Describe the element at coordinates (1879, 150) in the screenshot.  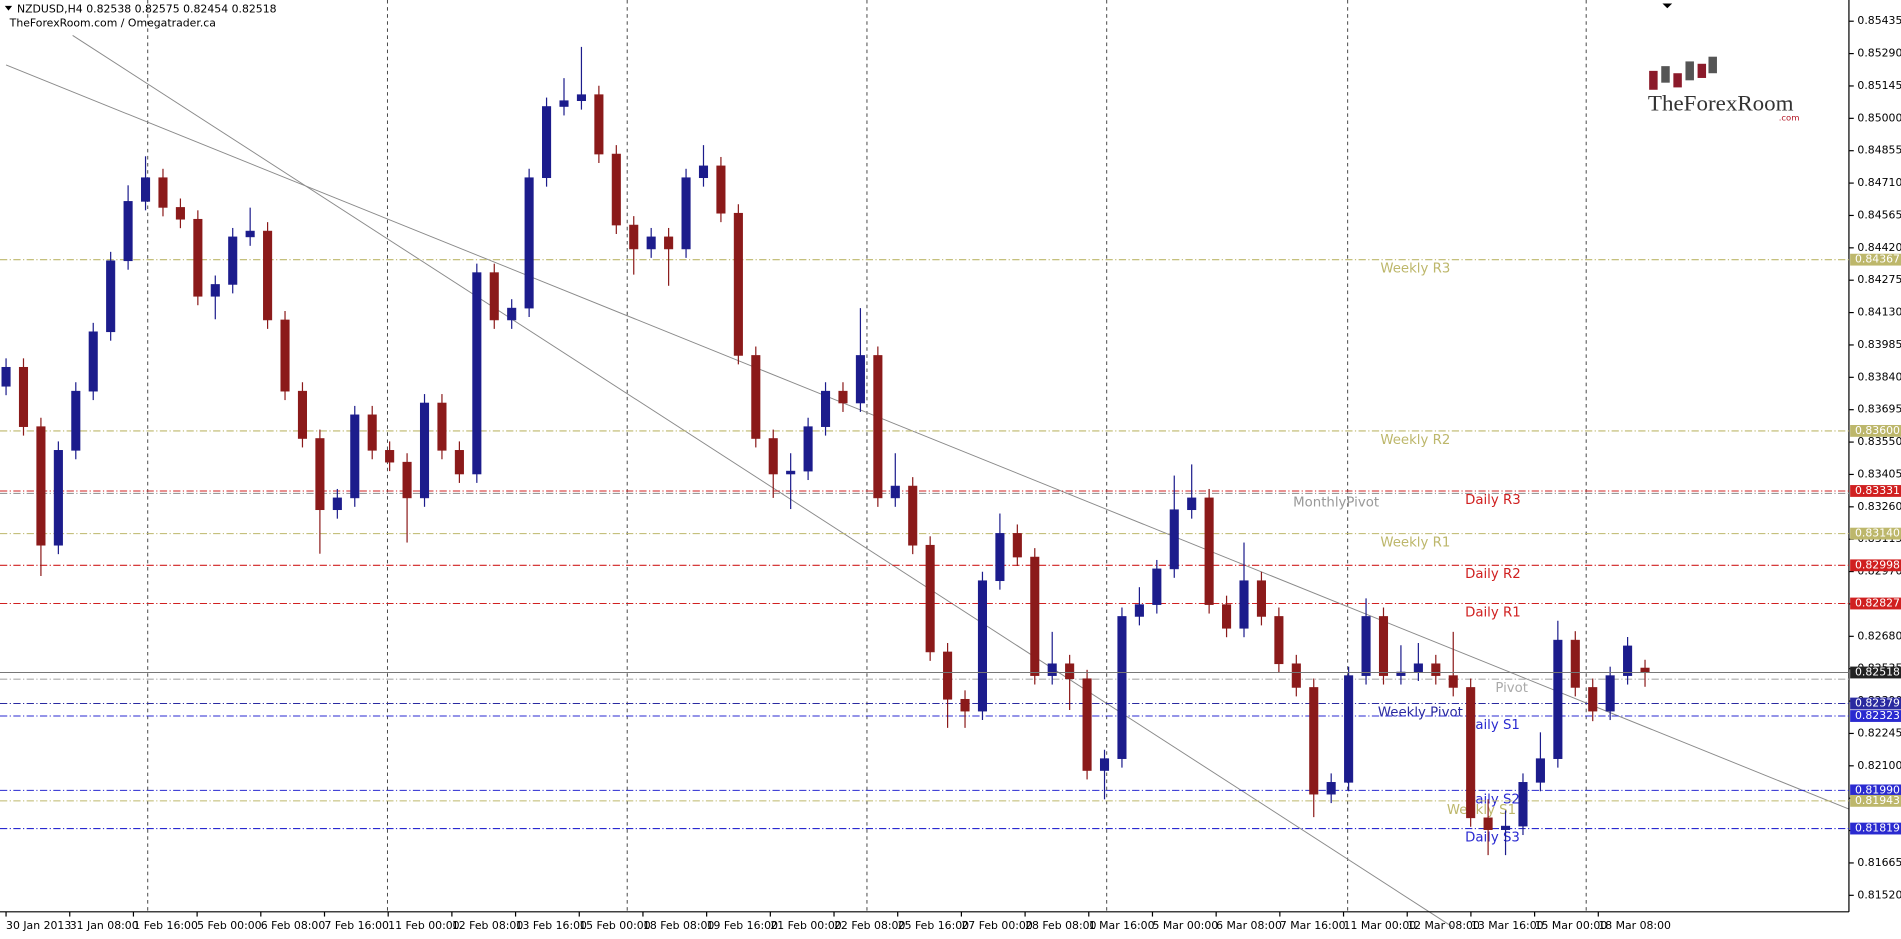
I see `y-tick-label: 0.84855` at that location.